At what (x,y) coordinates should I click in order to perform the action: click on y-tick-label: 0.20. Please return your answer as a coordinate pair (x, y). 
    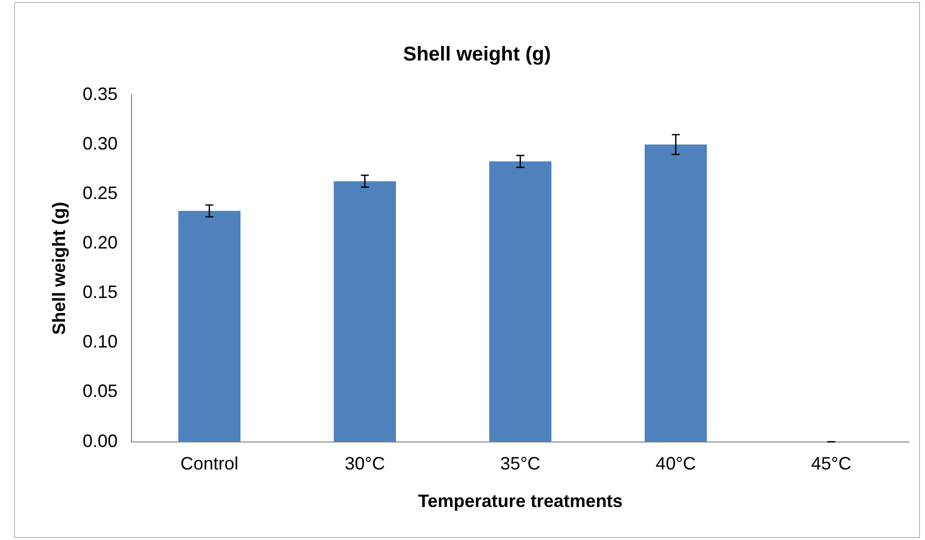
    Looking at the image, I should click on (100, 242).